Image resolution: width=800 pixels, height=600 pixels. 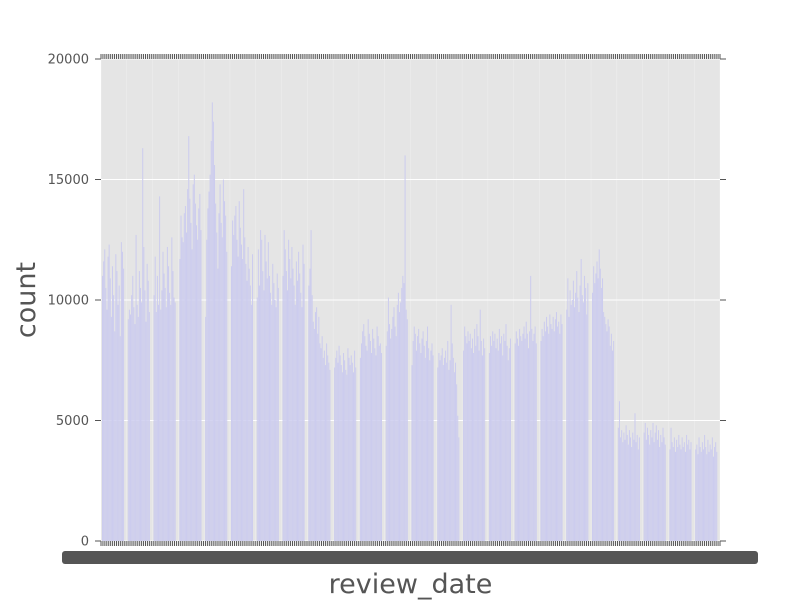 What do you see at coordinates (85, 542) in the screenshot?
I see `y-tick-label-0: 0` at bounding box center [85, 542].